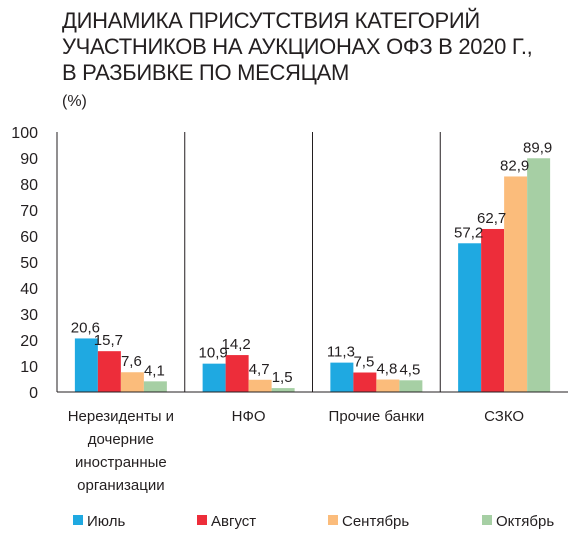 The width and height of the screenshot is (586, 545). Describe the element at coordinates (29, 367) in the screenshot. I see `y-tick-label: 10` at that location.